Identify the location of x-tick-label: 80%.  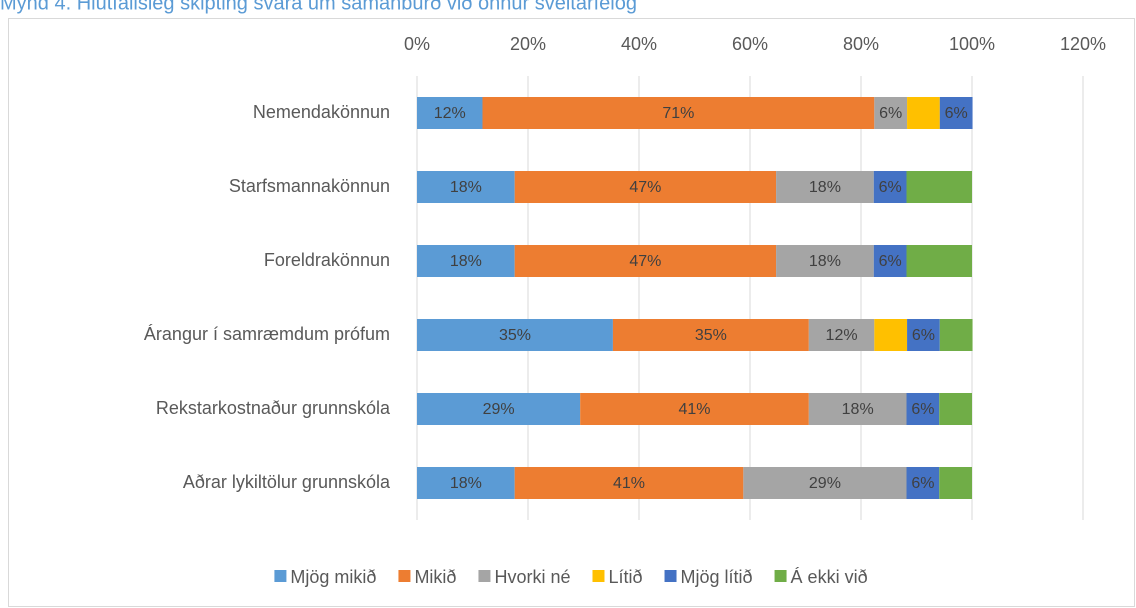
(861, 44).